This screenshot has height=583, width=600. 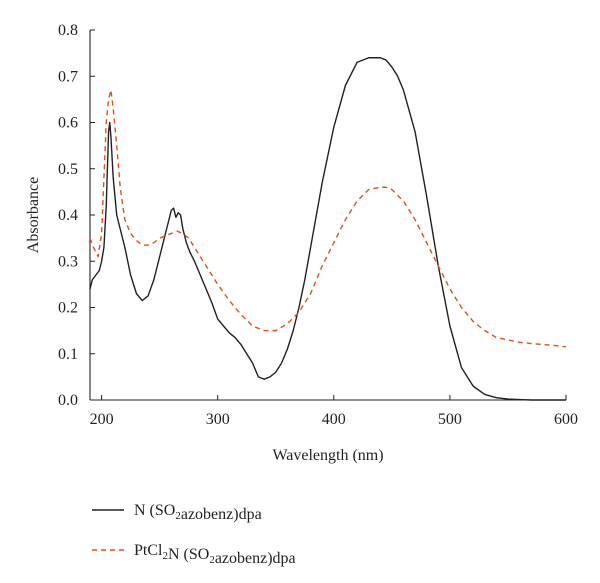 I want to click on y-tick-label: 0.4, so click(x=68, y=215).